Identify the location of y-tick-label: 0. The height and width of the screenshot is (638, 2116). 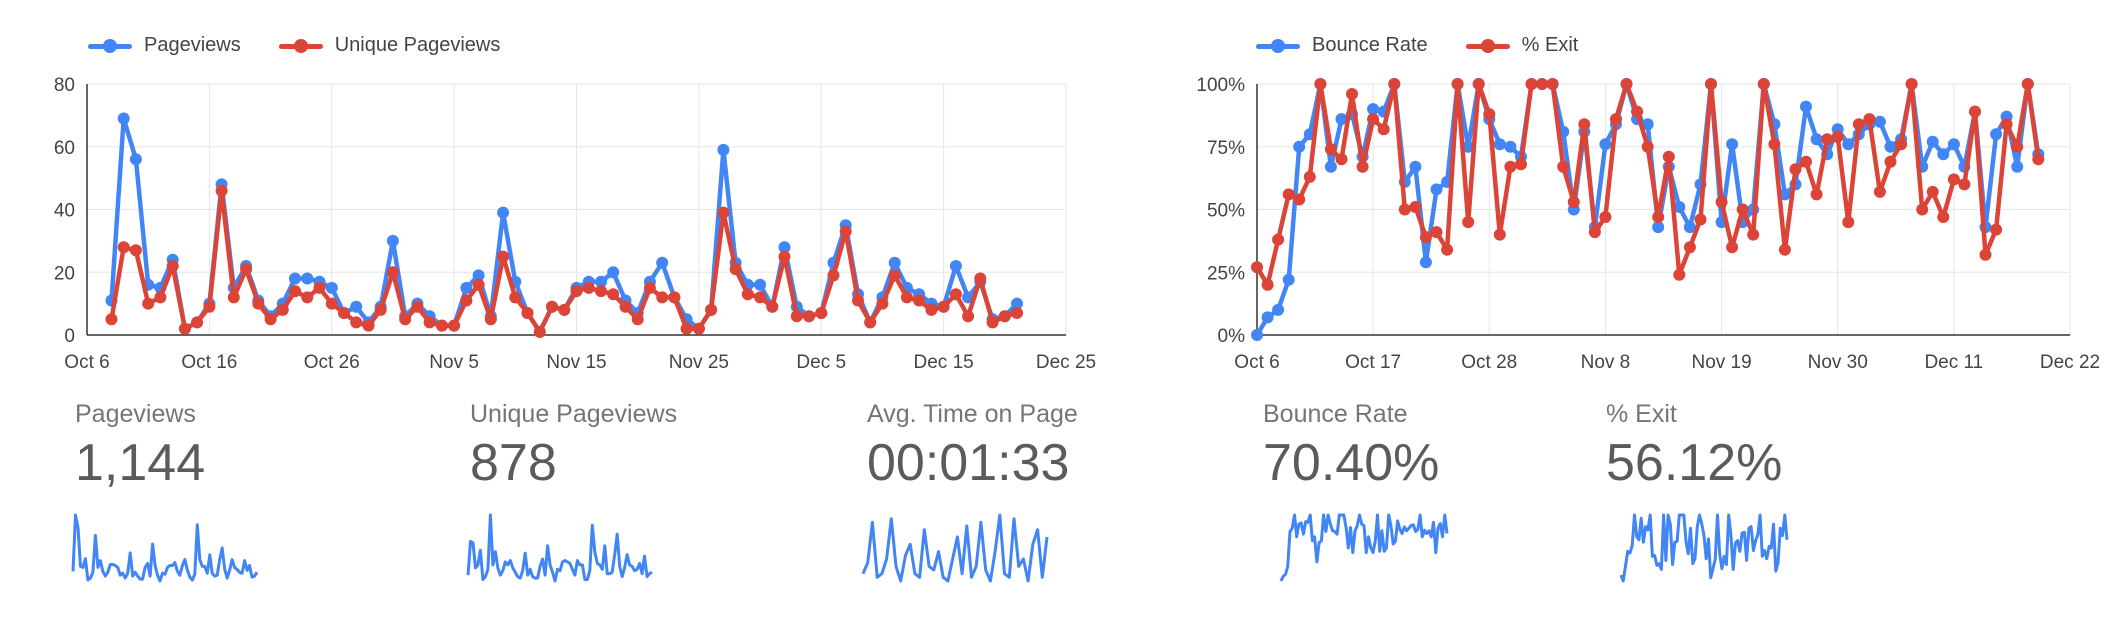
(69, 336).